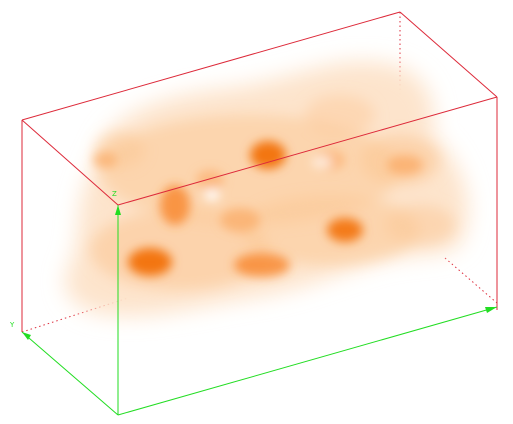 This screenshot has width=513, height=424. Describe the element at coordinates (12, 325) in the screenshot. I see `y-axis-label: Y` at that location.